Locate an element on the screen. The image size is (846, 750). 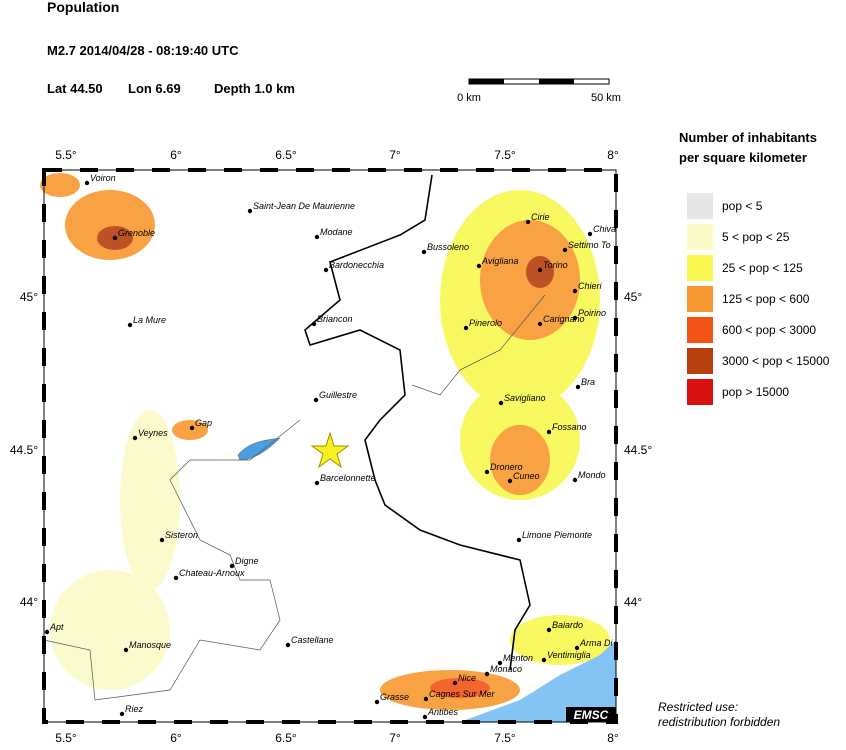
city-label: Dronero is located at coordinates (506, 467).